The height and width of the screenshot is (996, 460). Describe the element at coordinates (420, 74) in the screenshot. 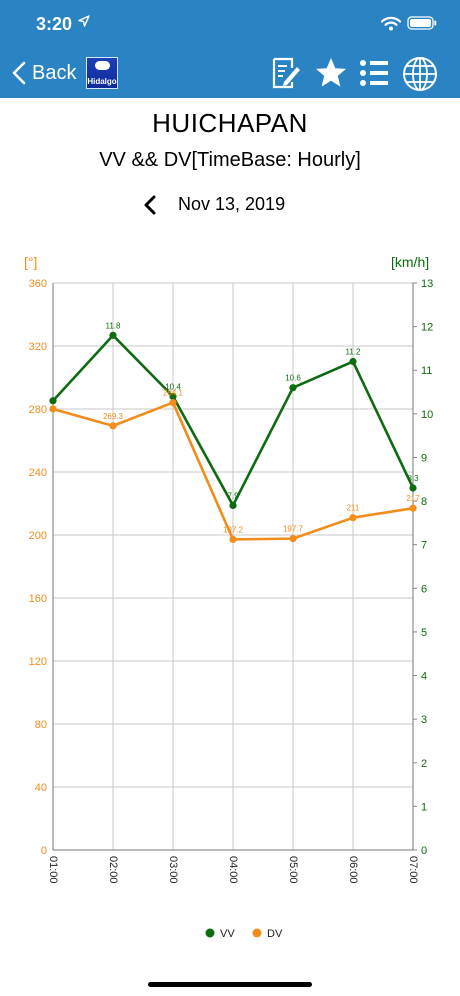

I see `globe-icon` at that location.